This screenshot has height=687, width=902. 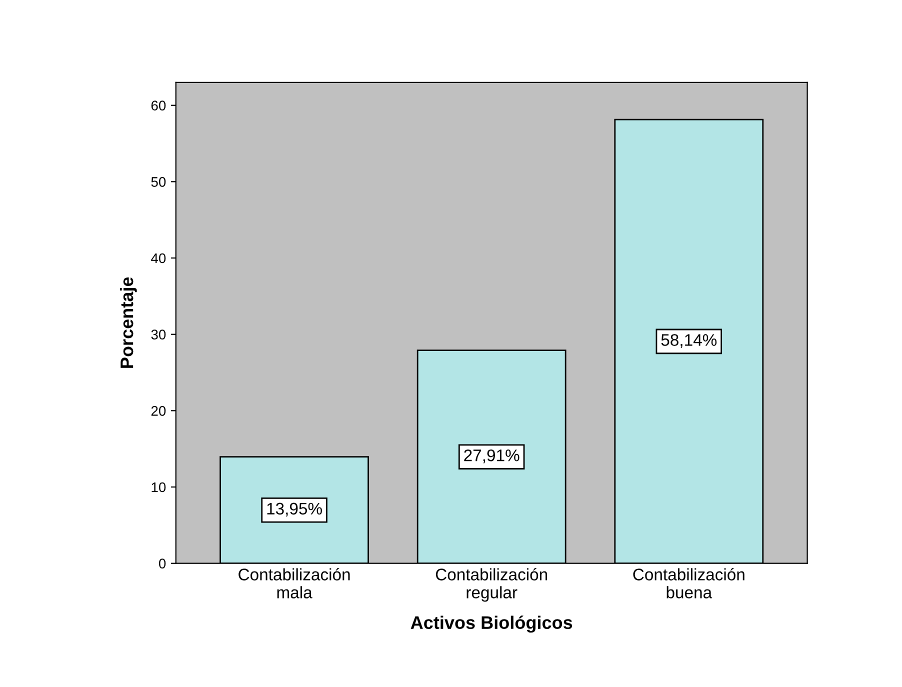 What do you see at coordinates (162, 563) in the screenshot?
I see `y-tick-label: 0` at bounding box center [162, 563].